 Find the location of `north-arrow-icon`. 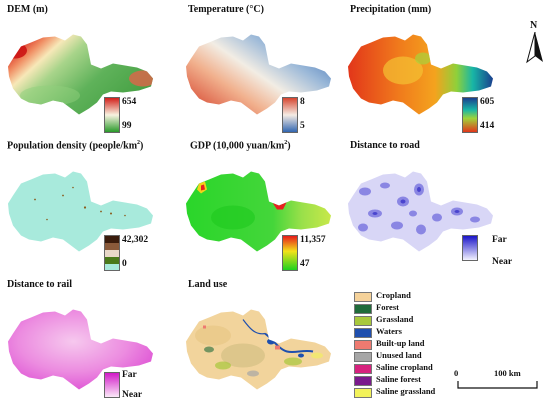

north-arrow-icon is located at coordinates (534, 48).